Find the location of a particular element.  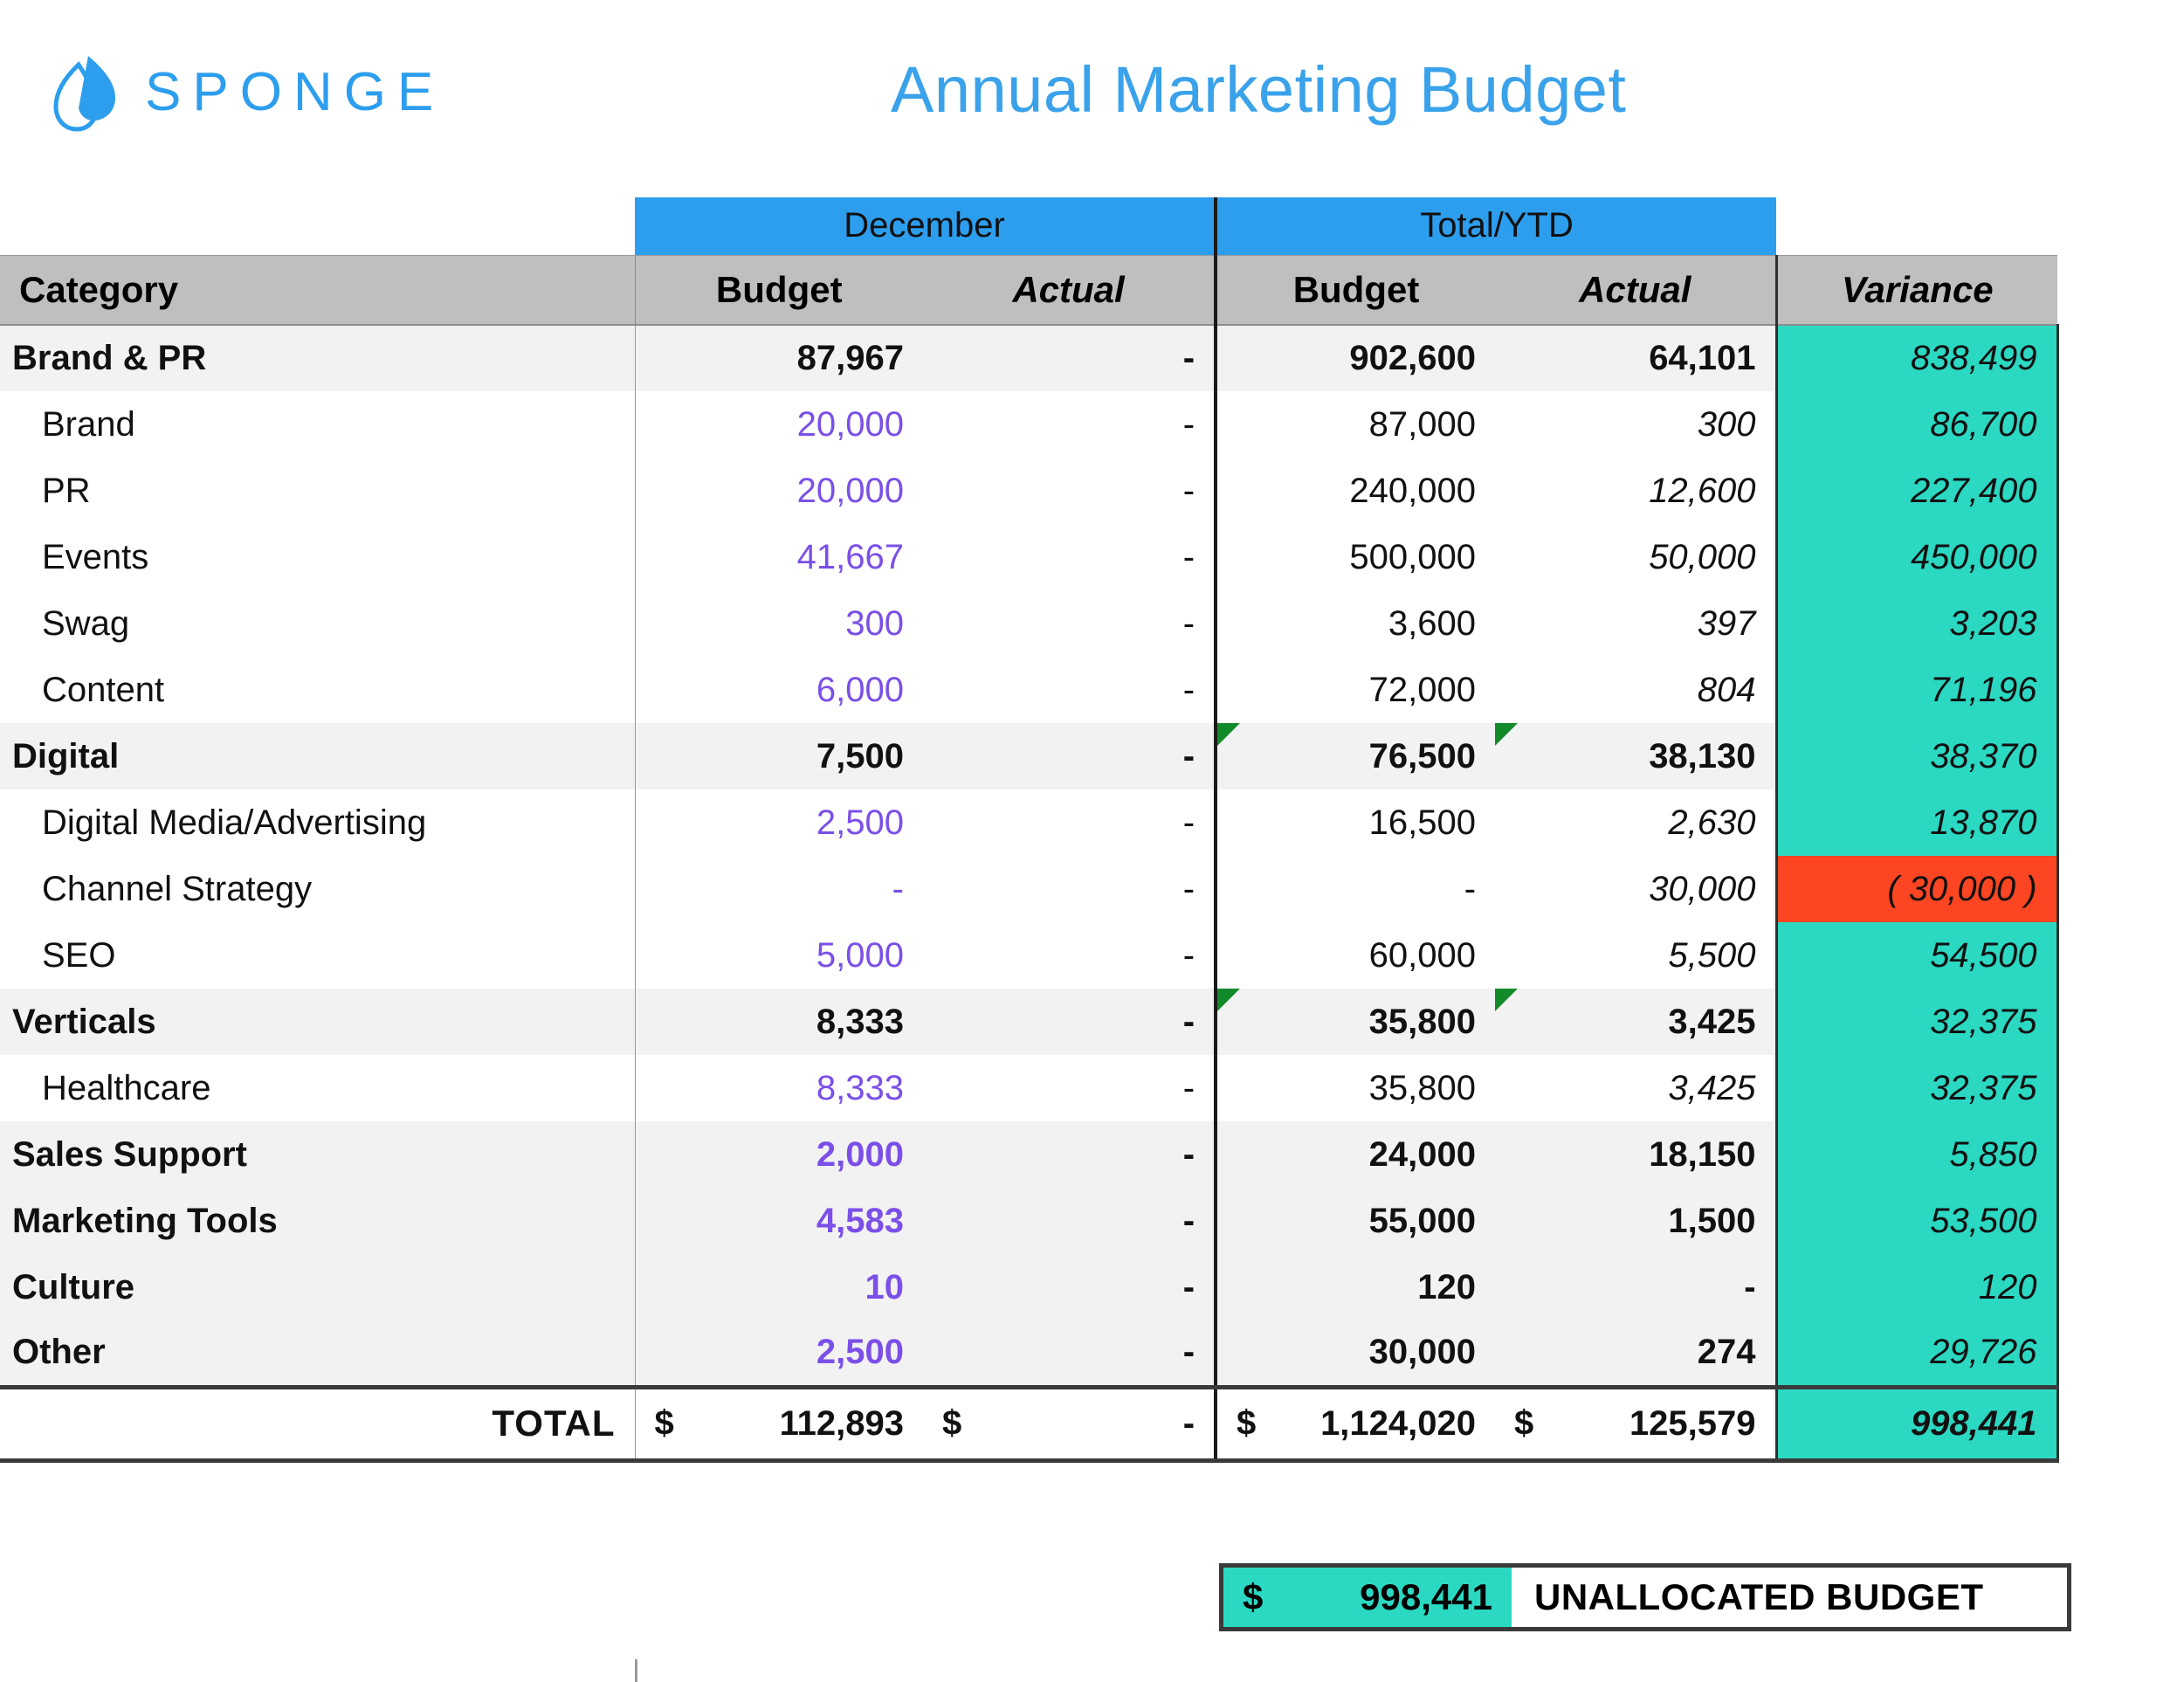

total-row: TOTAL $ 112,893 $ - $ 1,124,020 $ is located at coordinates (1029, 1423).